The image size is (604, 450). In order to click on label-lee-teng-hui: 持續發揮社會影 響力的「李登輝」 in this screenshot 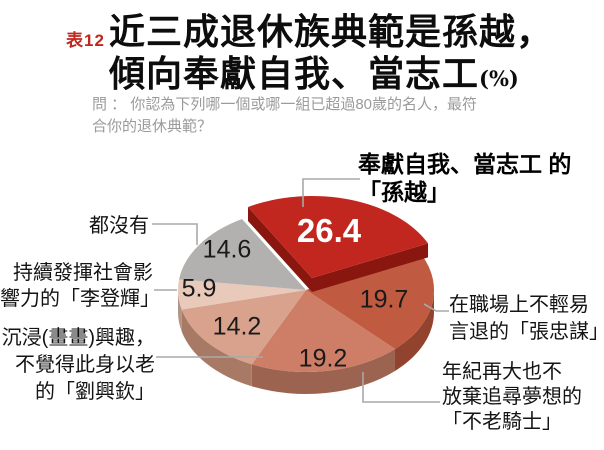, I will do `click(80, 286)`.